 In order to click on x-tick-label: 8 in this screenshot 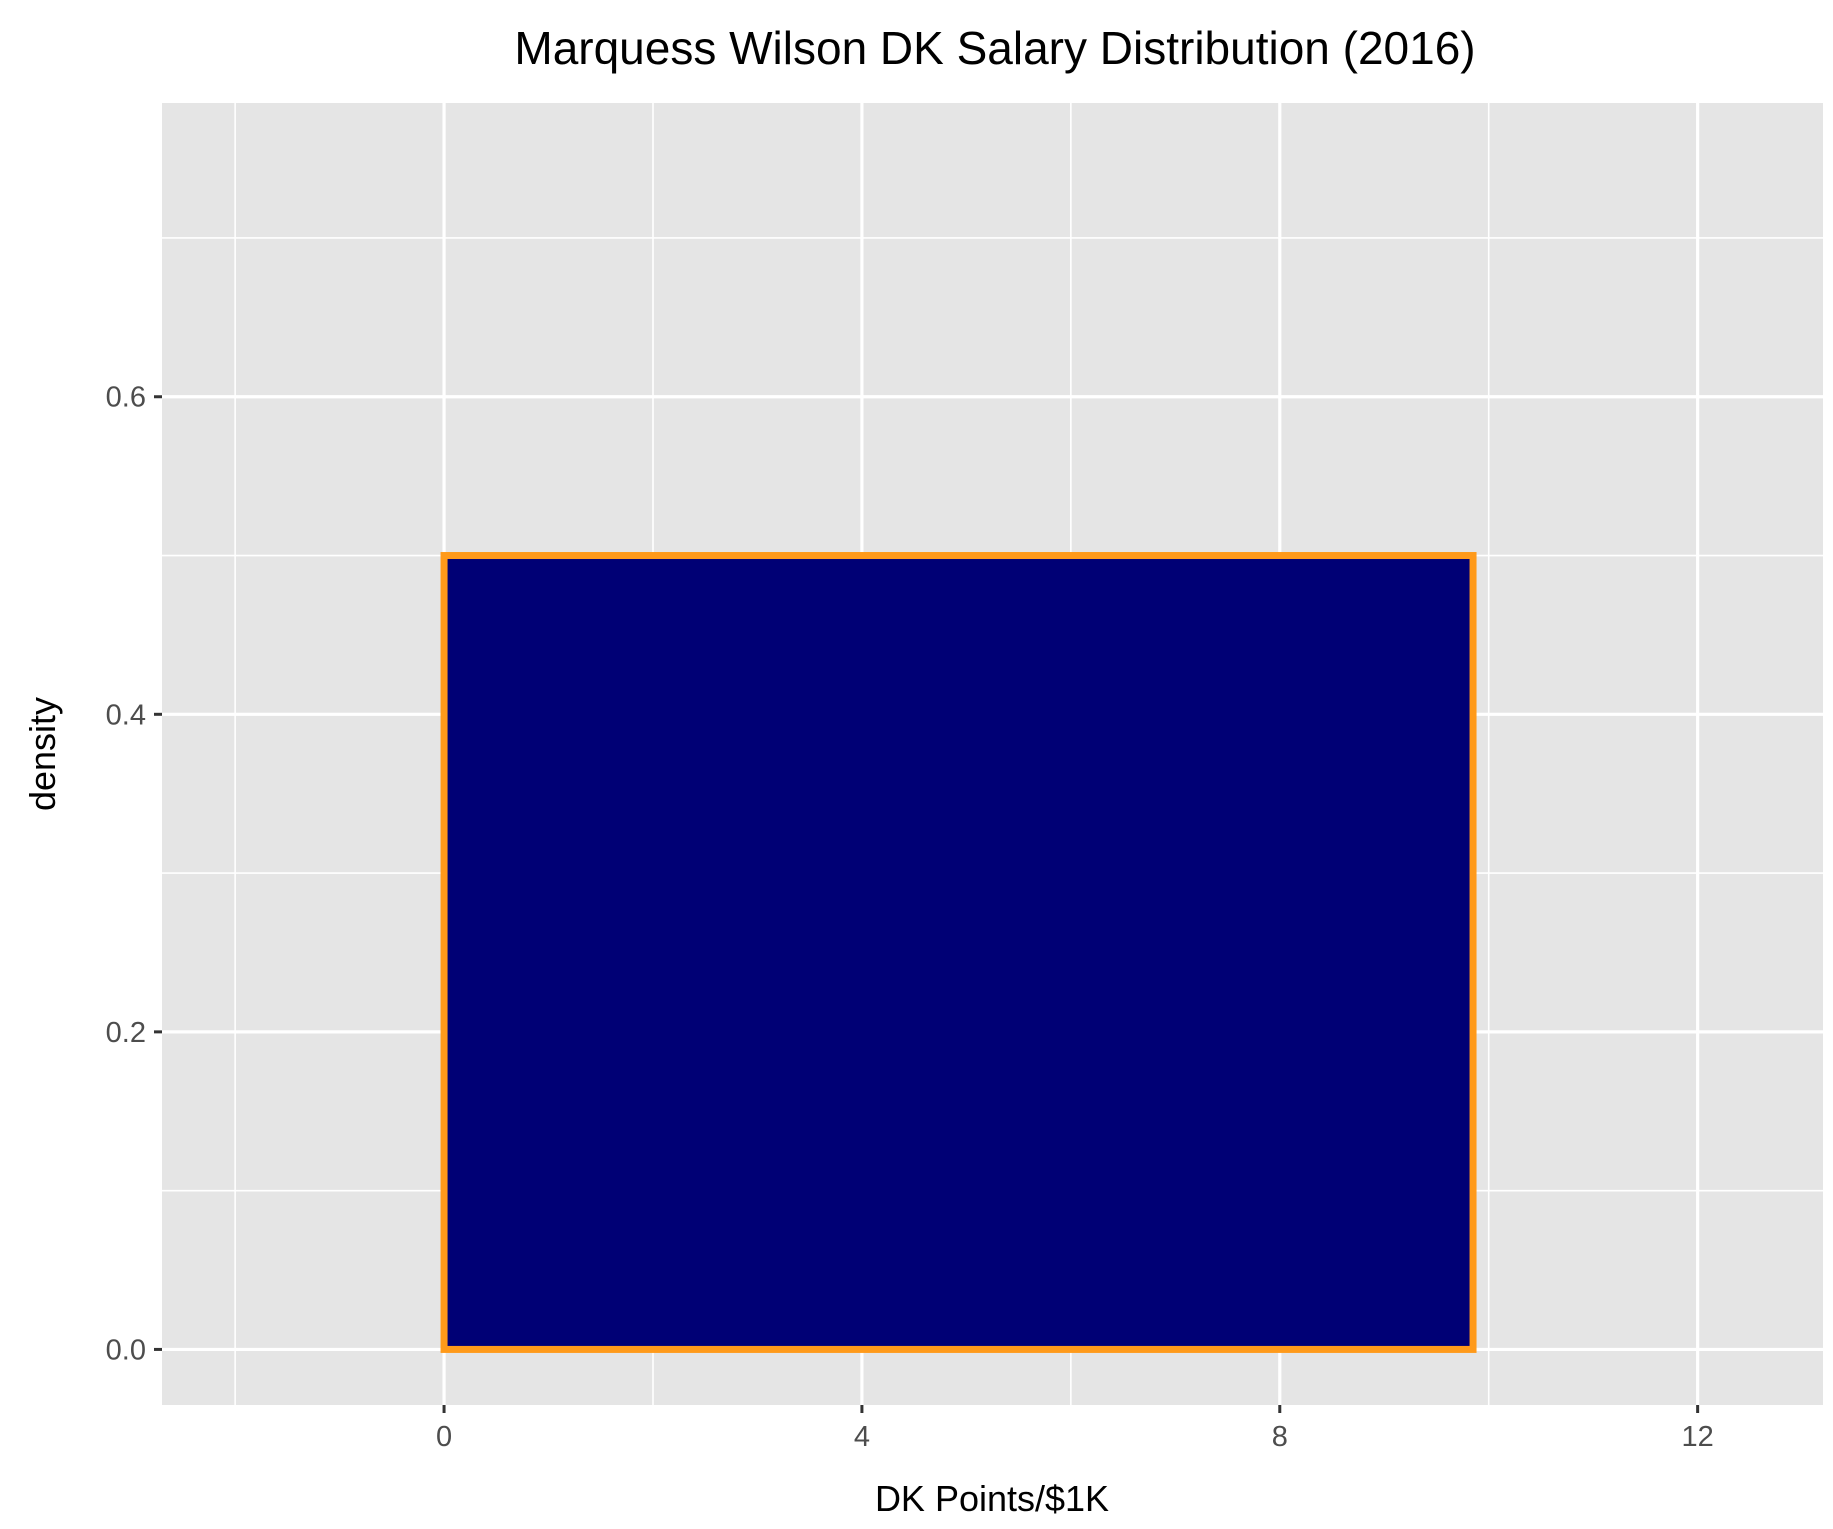, I will do `click(1280, 1437)`.